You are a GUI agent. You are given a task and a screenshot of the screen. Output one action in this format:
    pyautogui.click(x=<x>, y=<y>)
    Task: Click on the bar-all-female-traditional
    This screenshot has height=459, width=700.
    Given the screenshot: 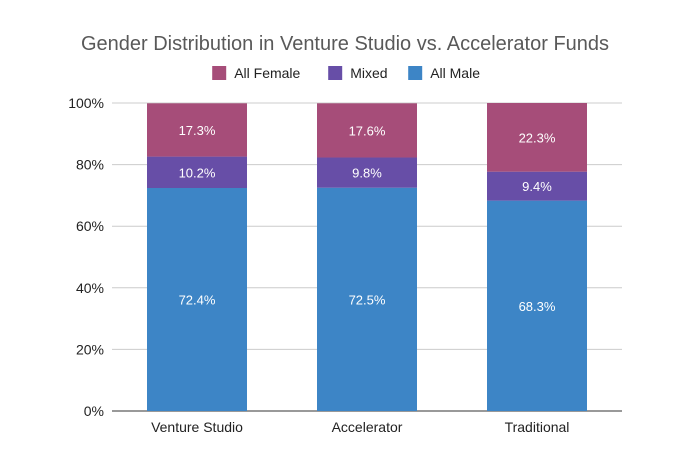 What is the action you would take?
    pyautogui.click(x=537, y=137)
    